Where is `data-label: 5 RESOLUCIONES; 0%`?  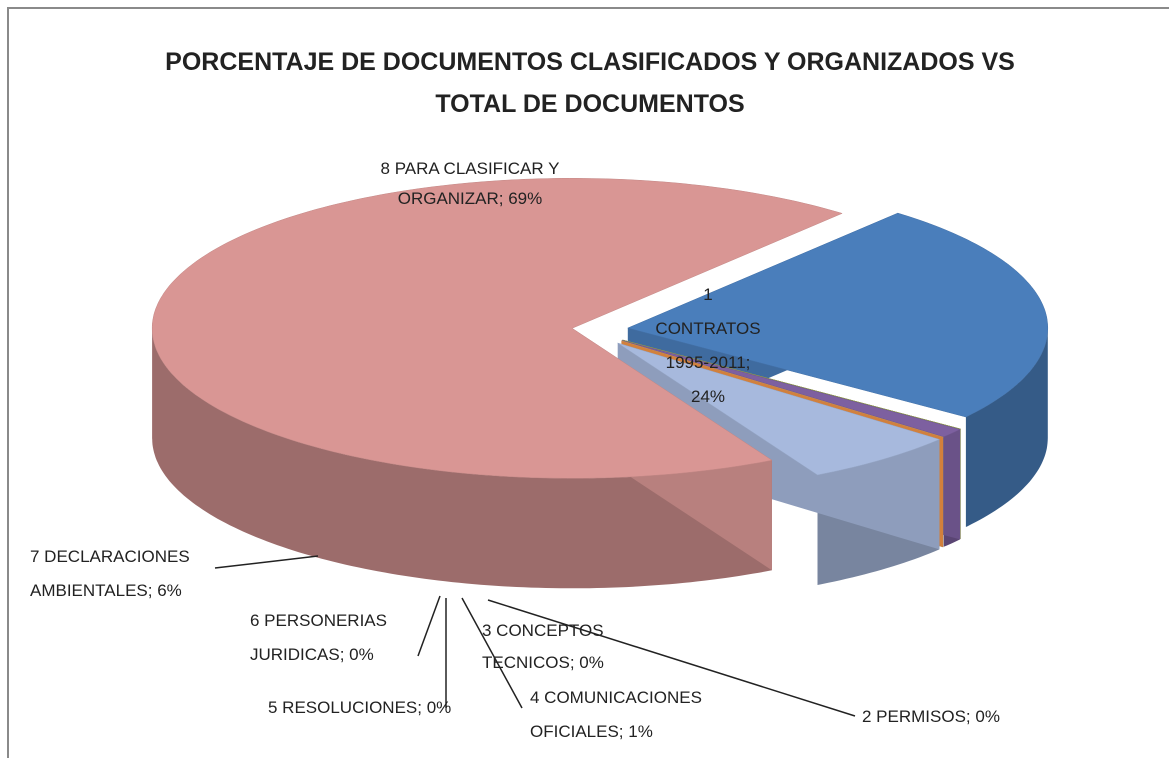
data-label: 5 RESOLUCIONES; 0% is located at coordinates (359, 707).